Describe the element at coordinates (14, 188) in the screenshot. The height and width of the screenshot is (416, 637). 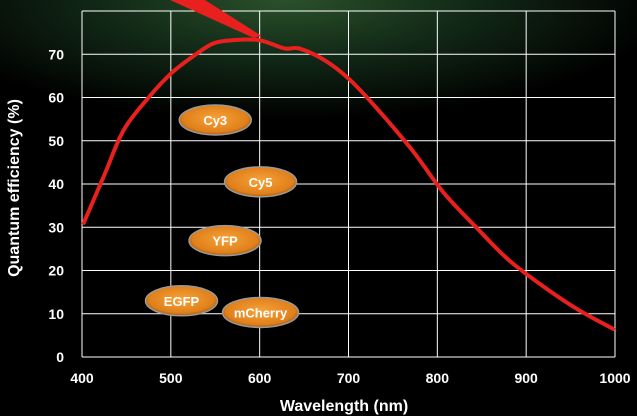
I see `y-axis-label: Quantum efficiency (%)` at that location.